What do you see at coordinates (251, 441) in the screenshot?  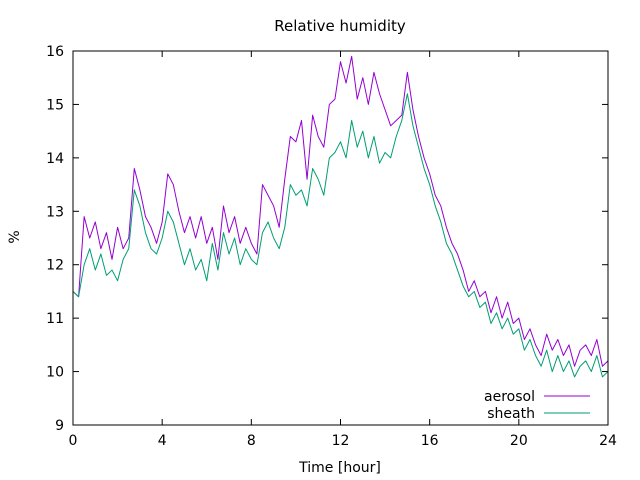 I see `x-tick-label: 8` at bounding box center [251, 441].